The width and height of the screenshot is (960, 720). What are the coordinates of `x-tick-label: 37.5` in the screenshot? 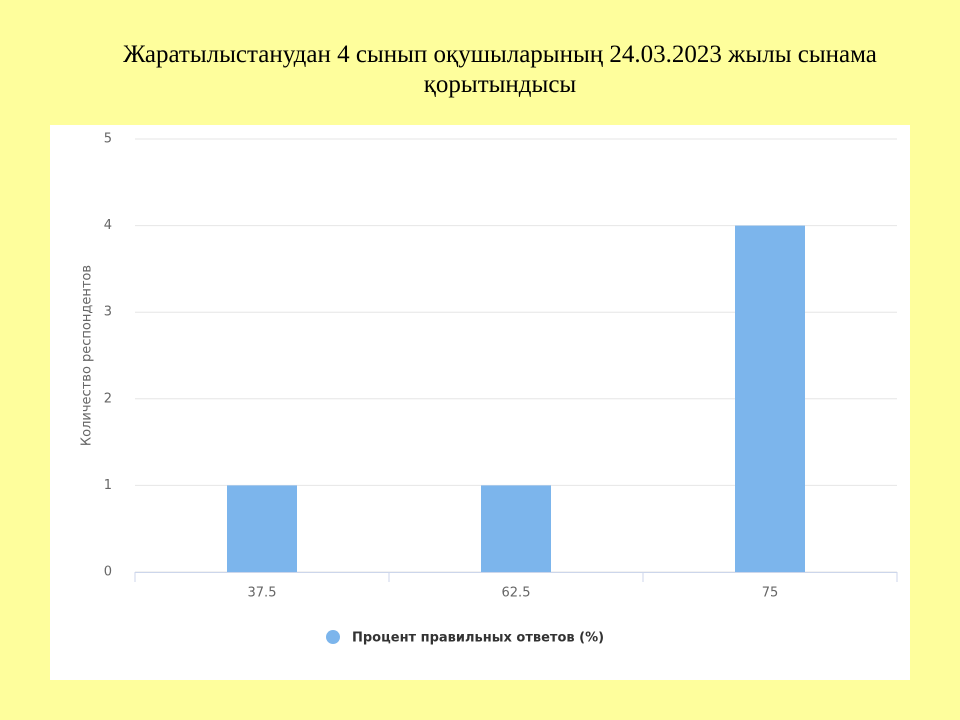 It's located at (262, 593).